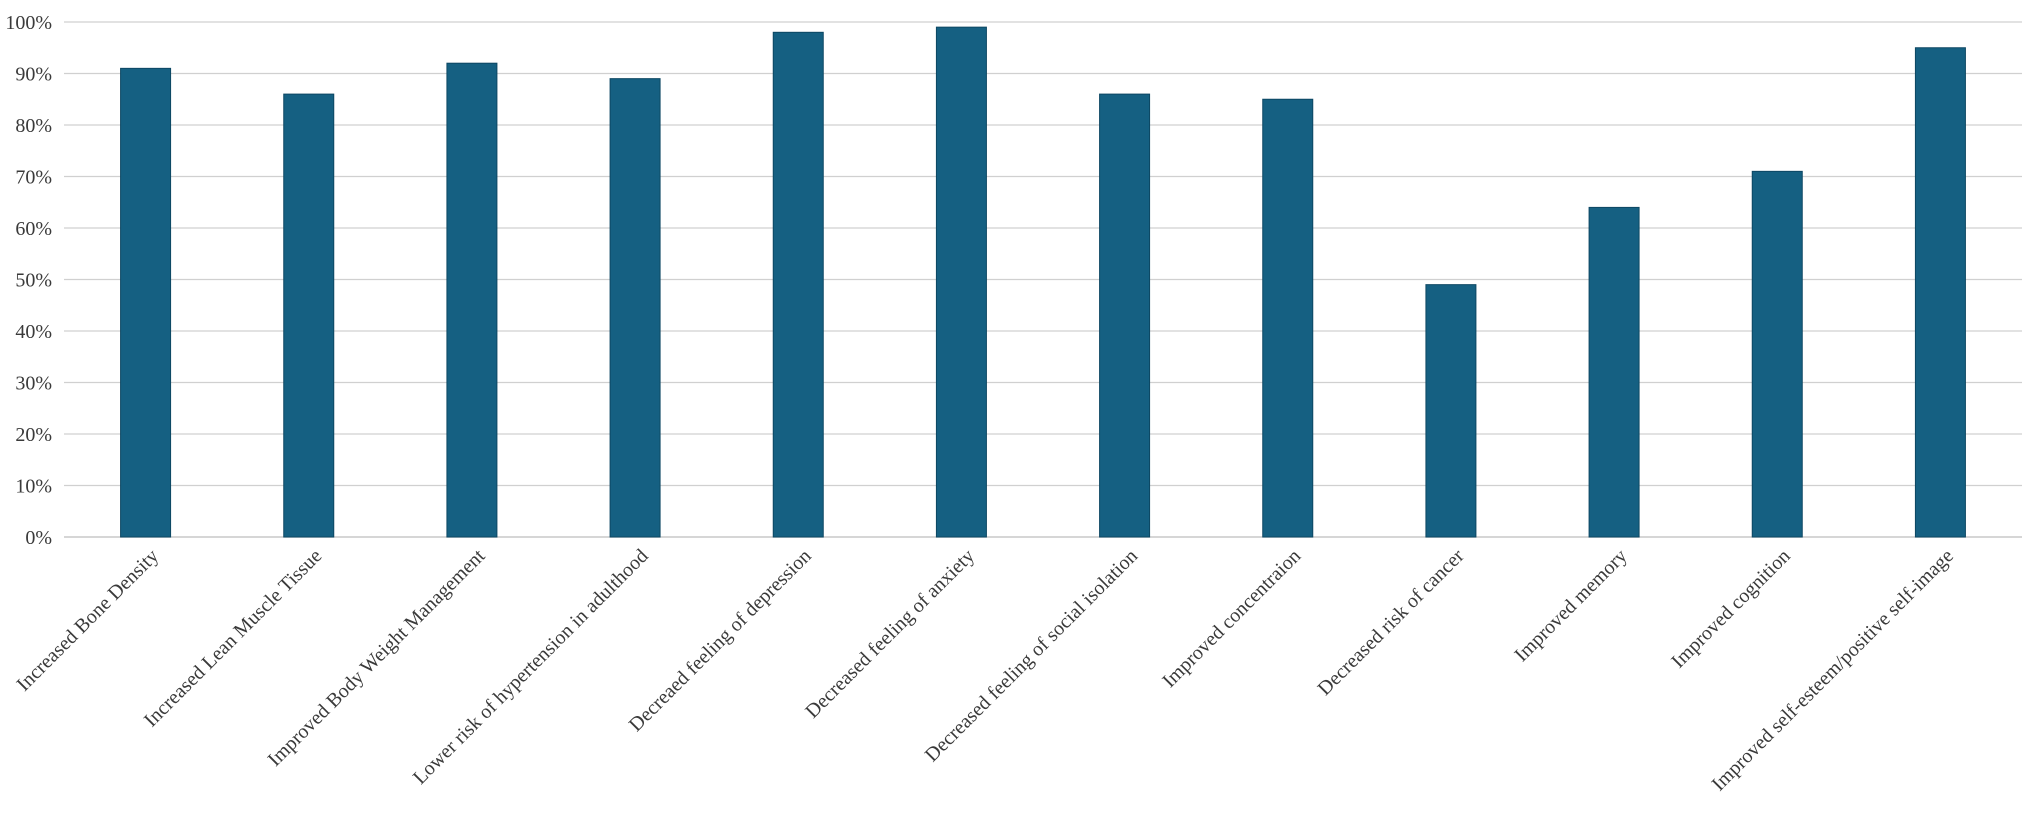 The width and height of the screenshot is (2027, 840). I want to click on y-tick-label: 30%, so click(33, 384).